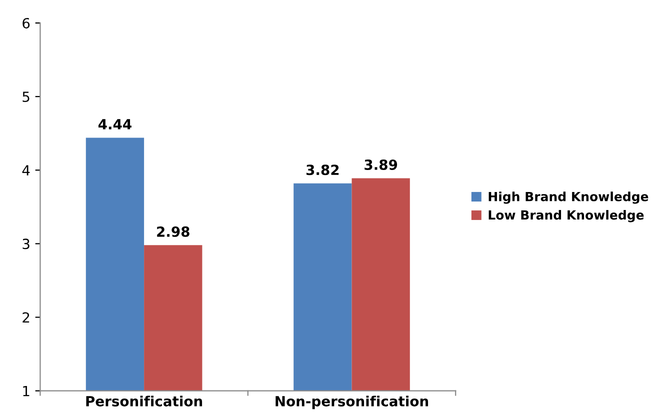 The image size is (670, 418). What do you see at coordinates (173, 231) in the screenshot?
I see `data-label: 2.98` at bounding box center [173, 231].